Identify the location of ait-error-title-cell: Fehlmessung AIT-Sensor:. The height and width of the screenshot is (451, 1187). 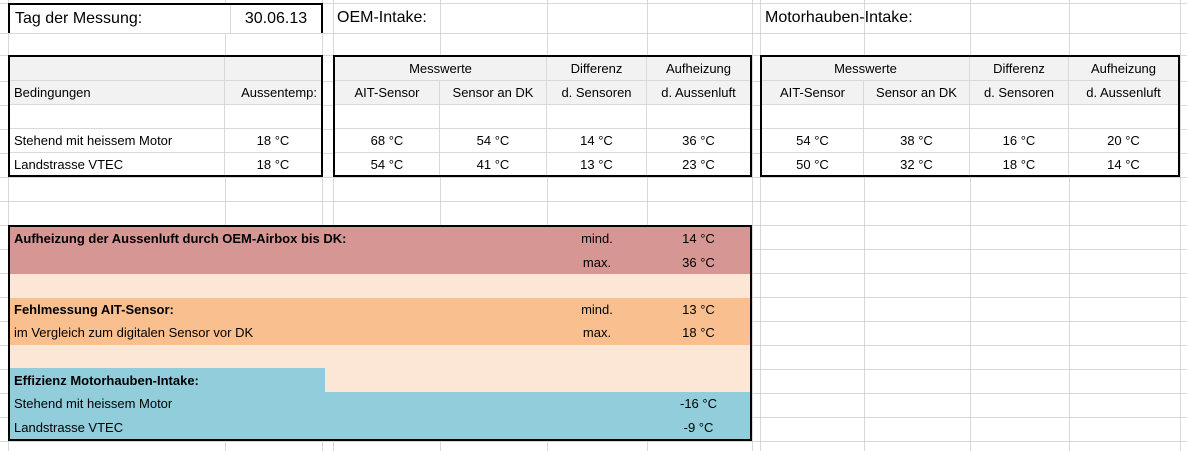
(94, 309).